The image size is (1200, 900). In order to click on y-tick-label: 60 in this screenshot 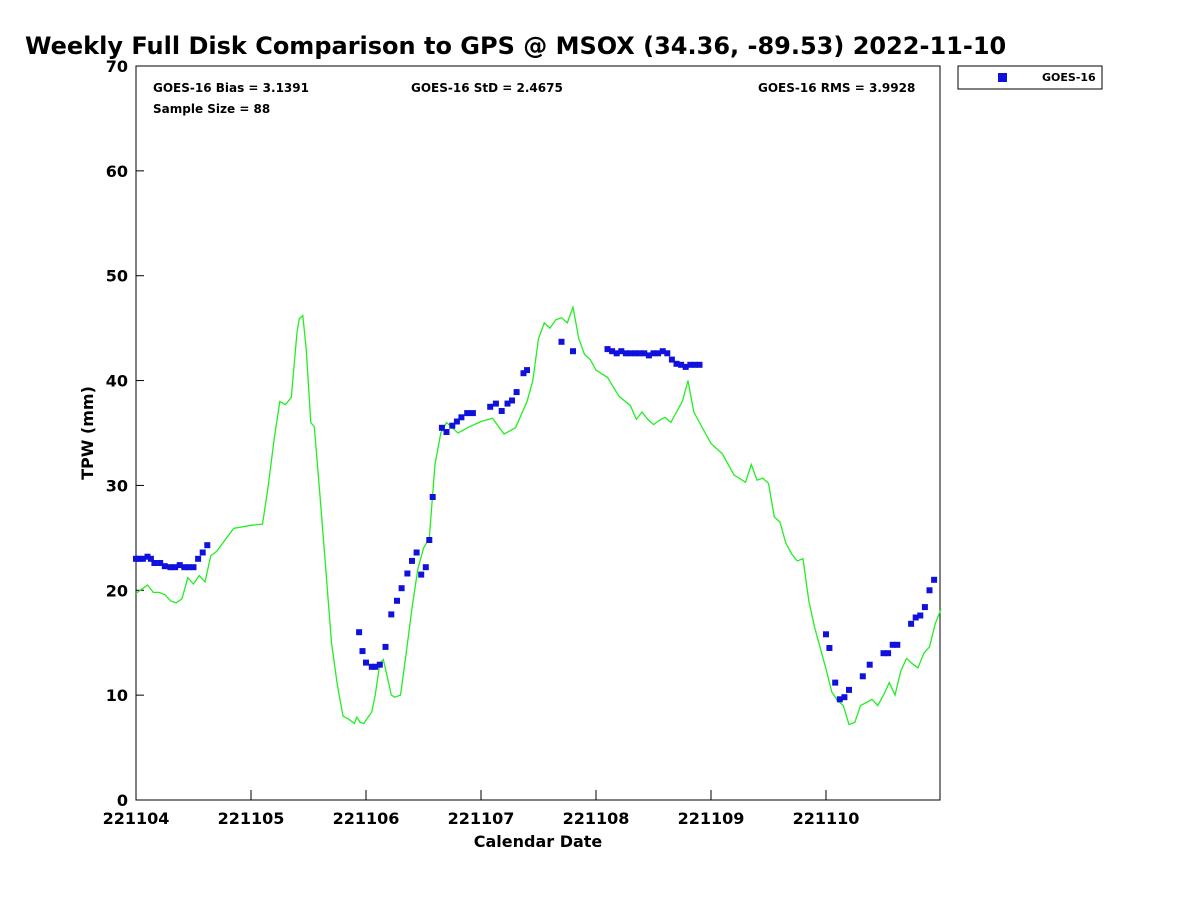, I will do `click(117, 171)`.